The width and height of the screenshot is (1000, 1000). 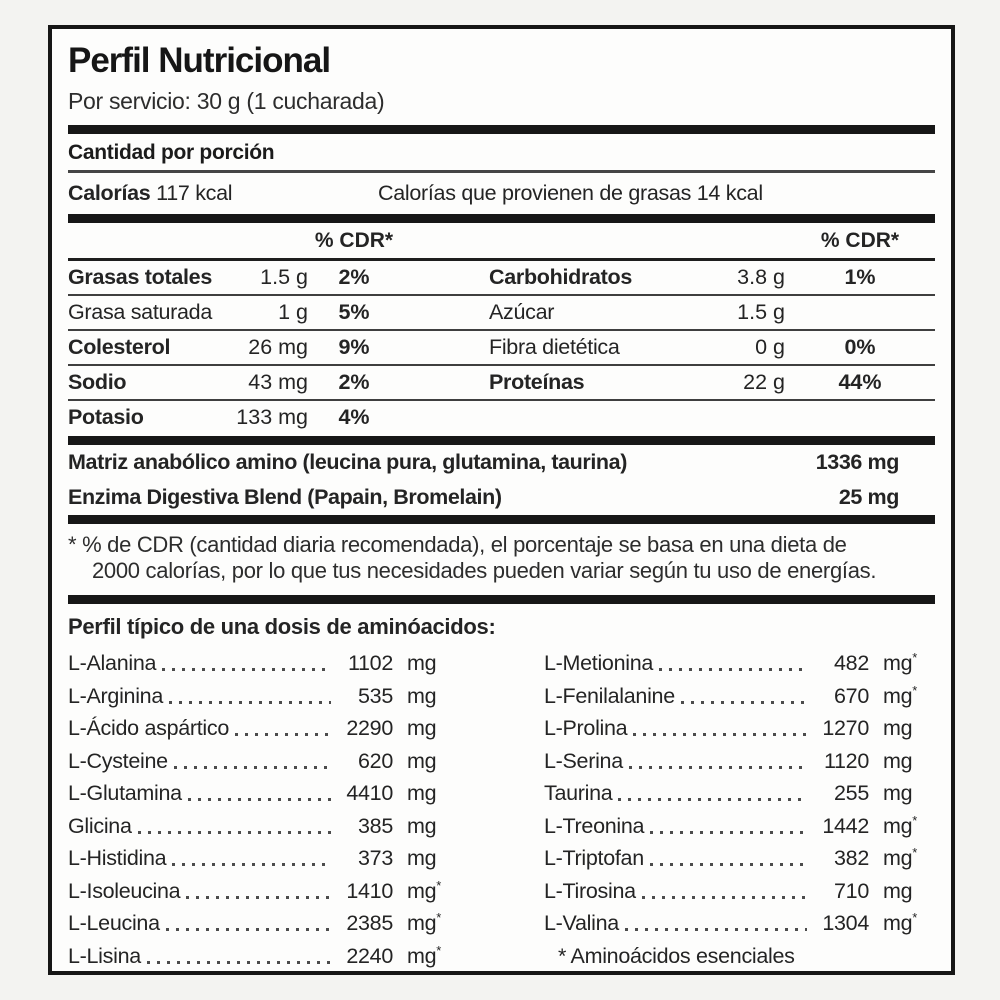 I want to click on nutrient-name: Grasa saturada, so click(x=140, y=311).